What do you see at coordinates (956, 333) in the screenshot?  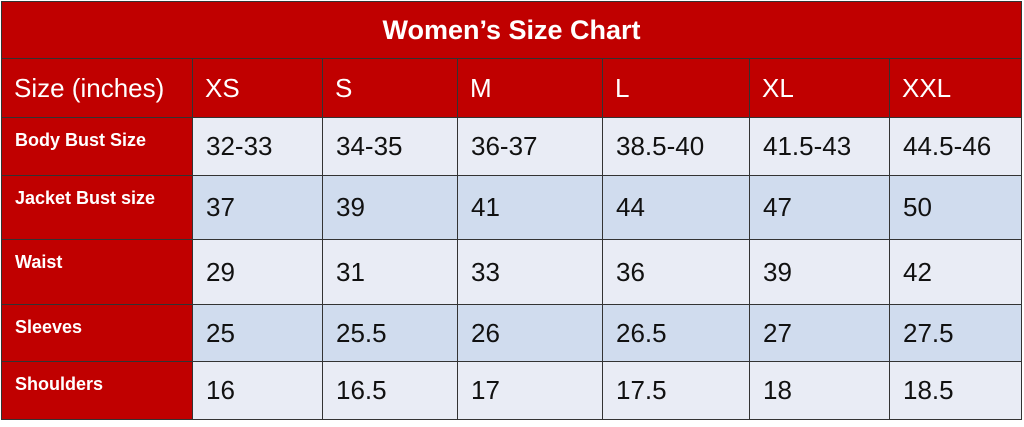 I see `table-cell: 27.5` at bounding box center [956, 333].